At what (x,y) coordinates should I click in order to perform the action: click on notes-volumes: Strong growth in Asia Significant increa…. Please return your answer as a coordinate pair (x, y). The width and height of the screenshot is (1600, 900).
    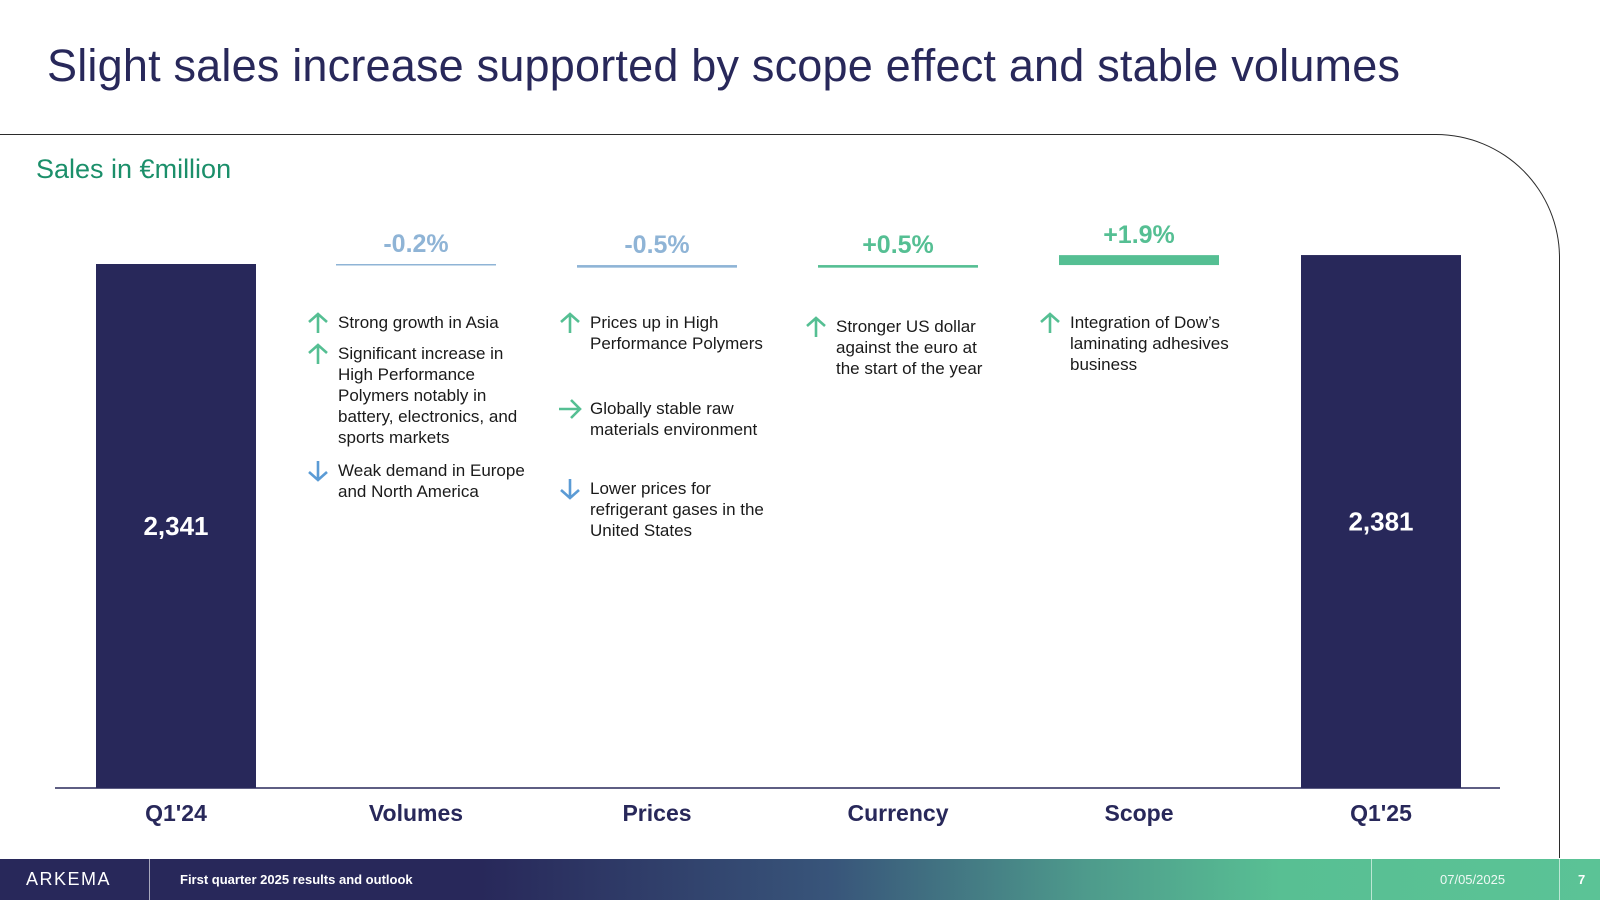
    Looking at the image, I should click on (415, 407).